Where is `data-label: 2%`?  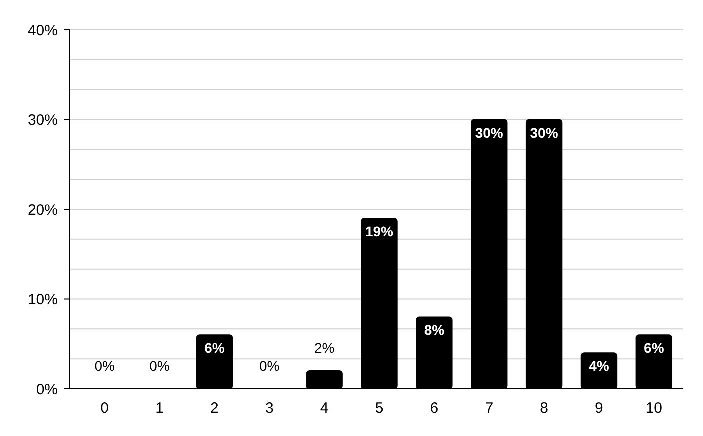 data-label: 2% is located at coordinates (324, 348).